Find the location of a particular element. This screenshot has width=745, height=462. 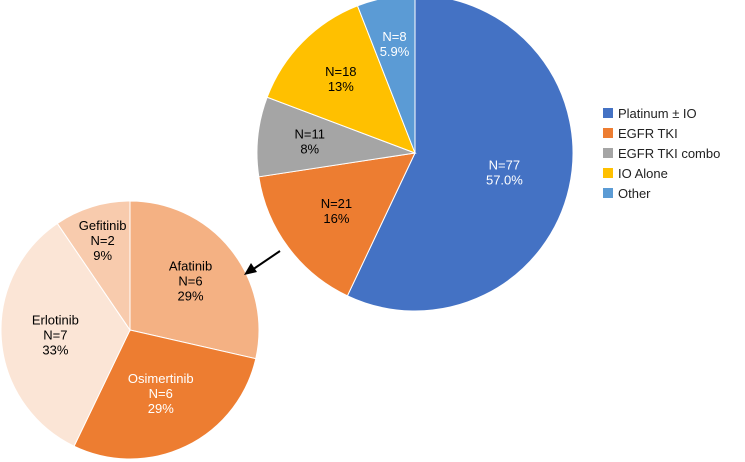

sub-slice-erlotinib is located at coordinates (65, 334).